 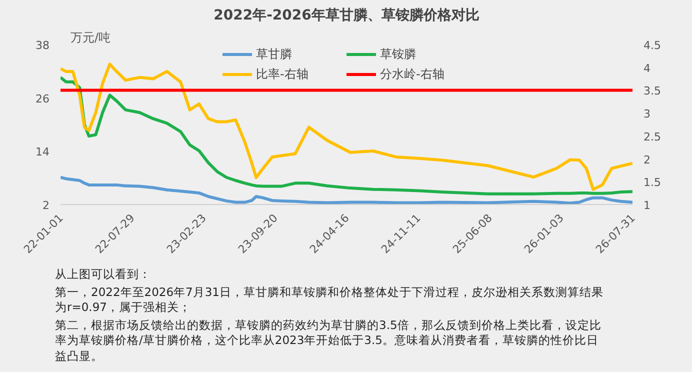 What do you see at coordinates (652, 137) in the screenshot?
I see `y2-tick-label: 2.5` at bounding box center [652, 137].